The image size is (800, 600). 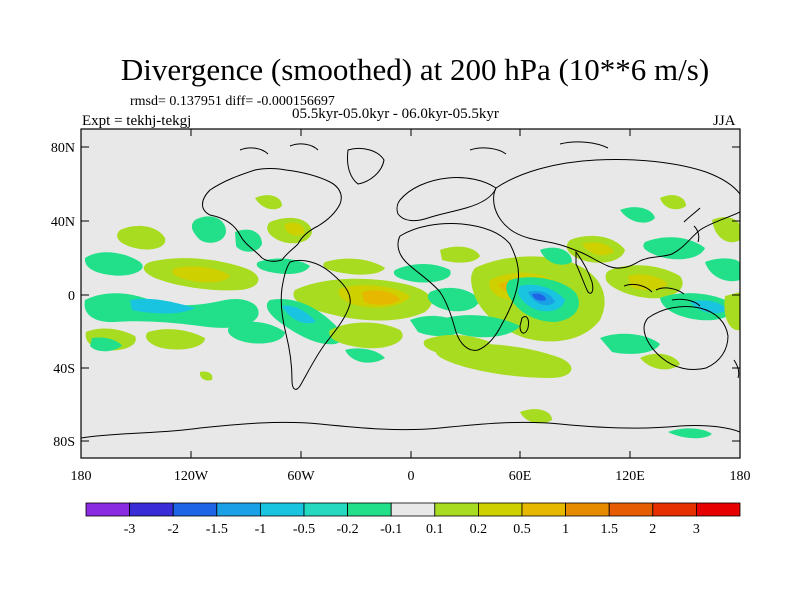 What do you see at coordinates (391, 529) in the screenshot?
I see `colorbar-label: -0.1` at bounding box center [391, 529].